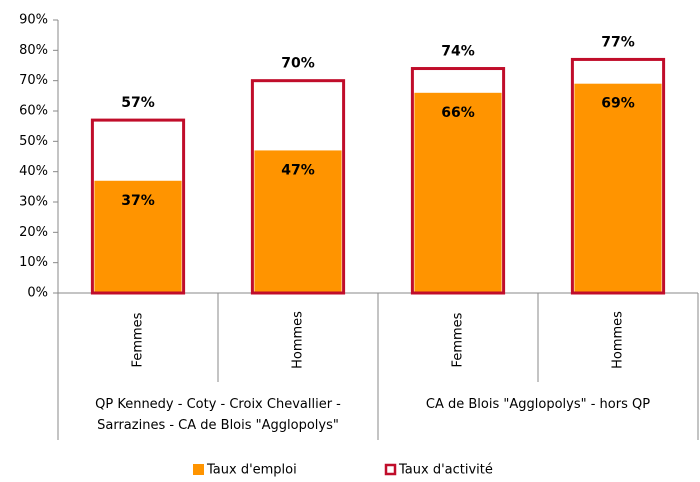 Image resolution: width=700 pixels, height=482 pixels. I want to click on y-tick-label: 90%, so click(33, 20).